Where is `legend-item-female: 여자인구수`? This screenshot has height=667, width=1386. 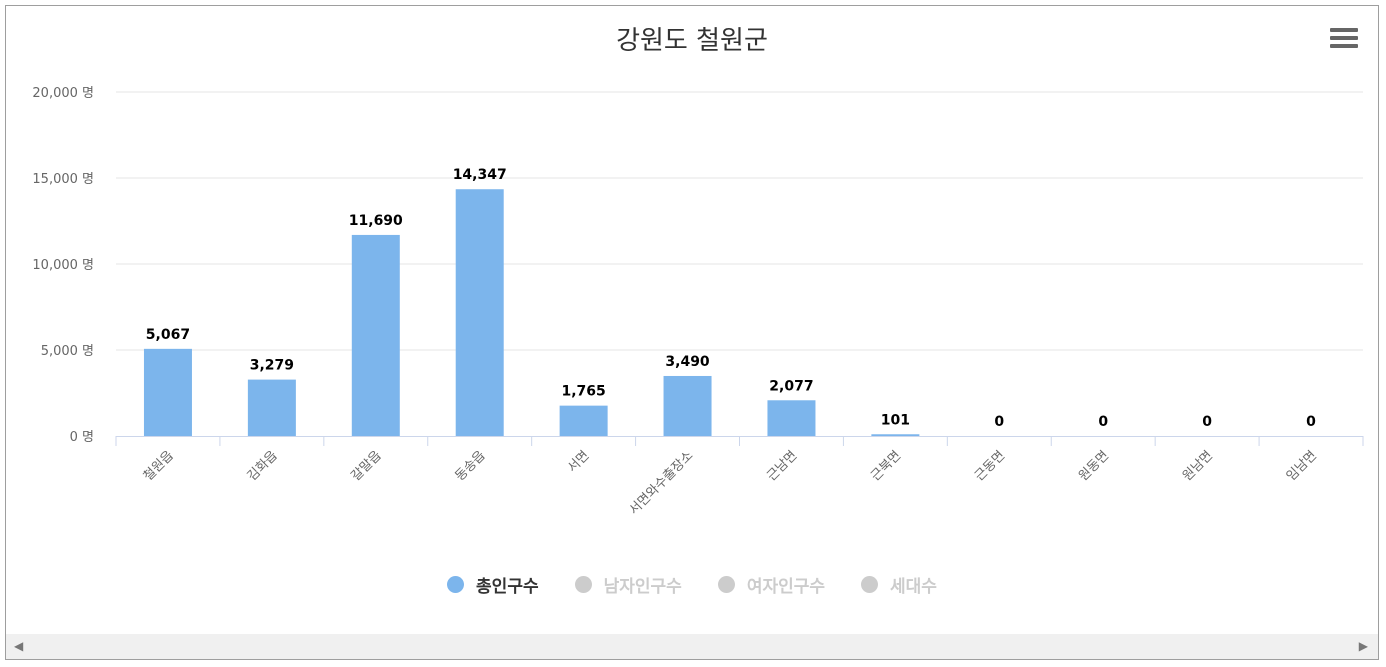 legend-item-female: 여자인구수 is located at coordinates (771, 584).